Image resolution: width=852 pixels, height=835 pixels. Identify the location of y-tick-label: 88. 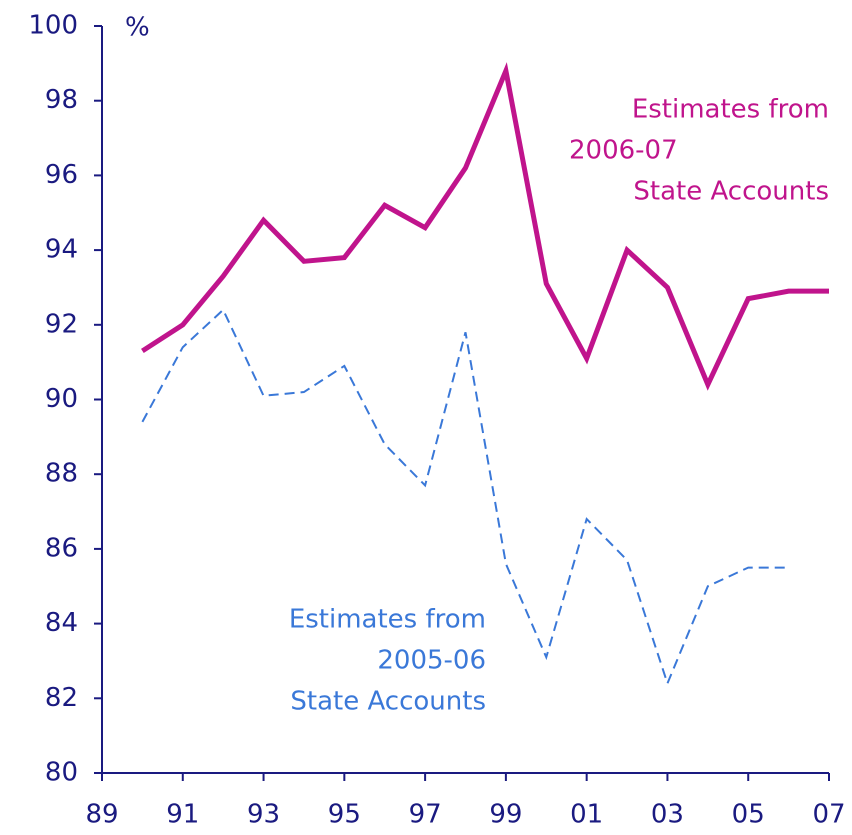
(61, 474).